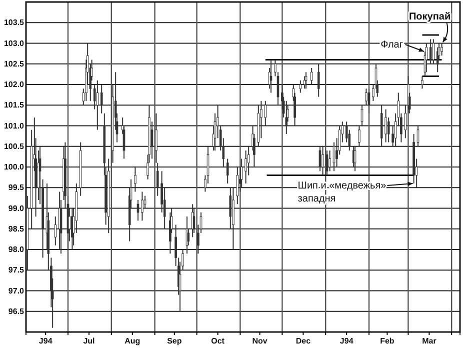 The image size is (463, 348). I want to click on y-tick-label: 98.5, so click(16, 229).